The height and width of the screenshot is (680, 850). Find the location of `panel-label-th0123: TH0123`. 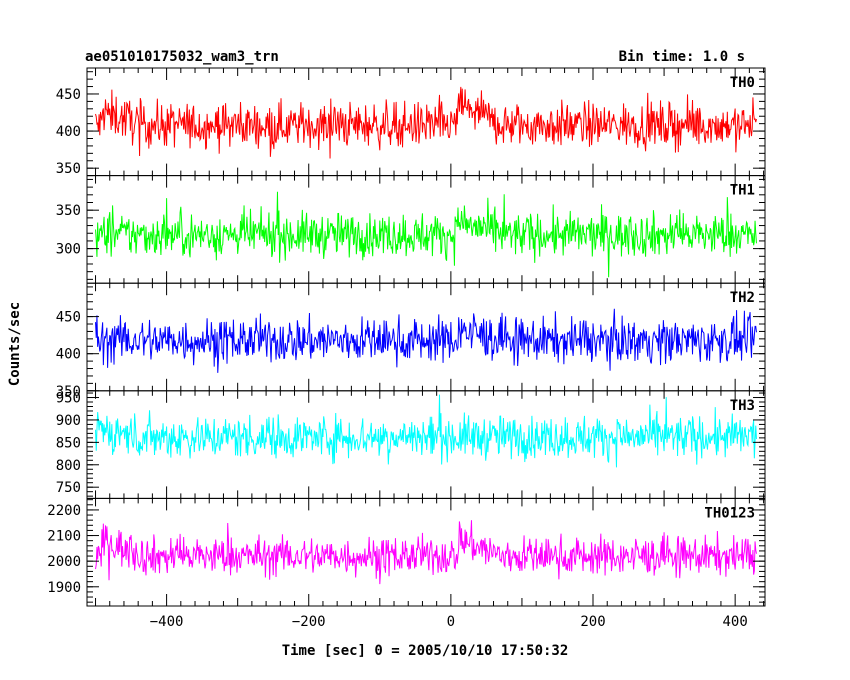

panel-label-th0123: TH0123 is located at coordinates (729, 513).